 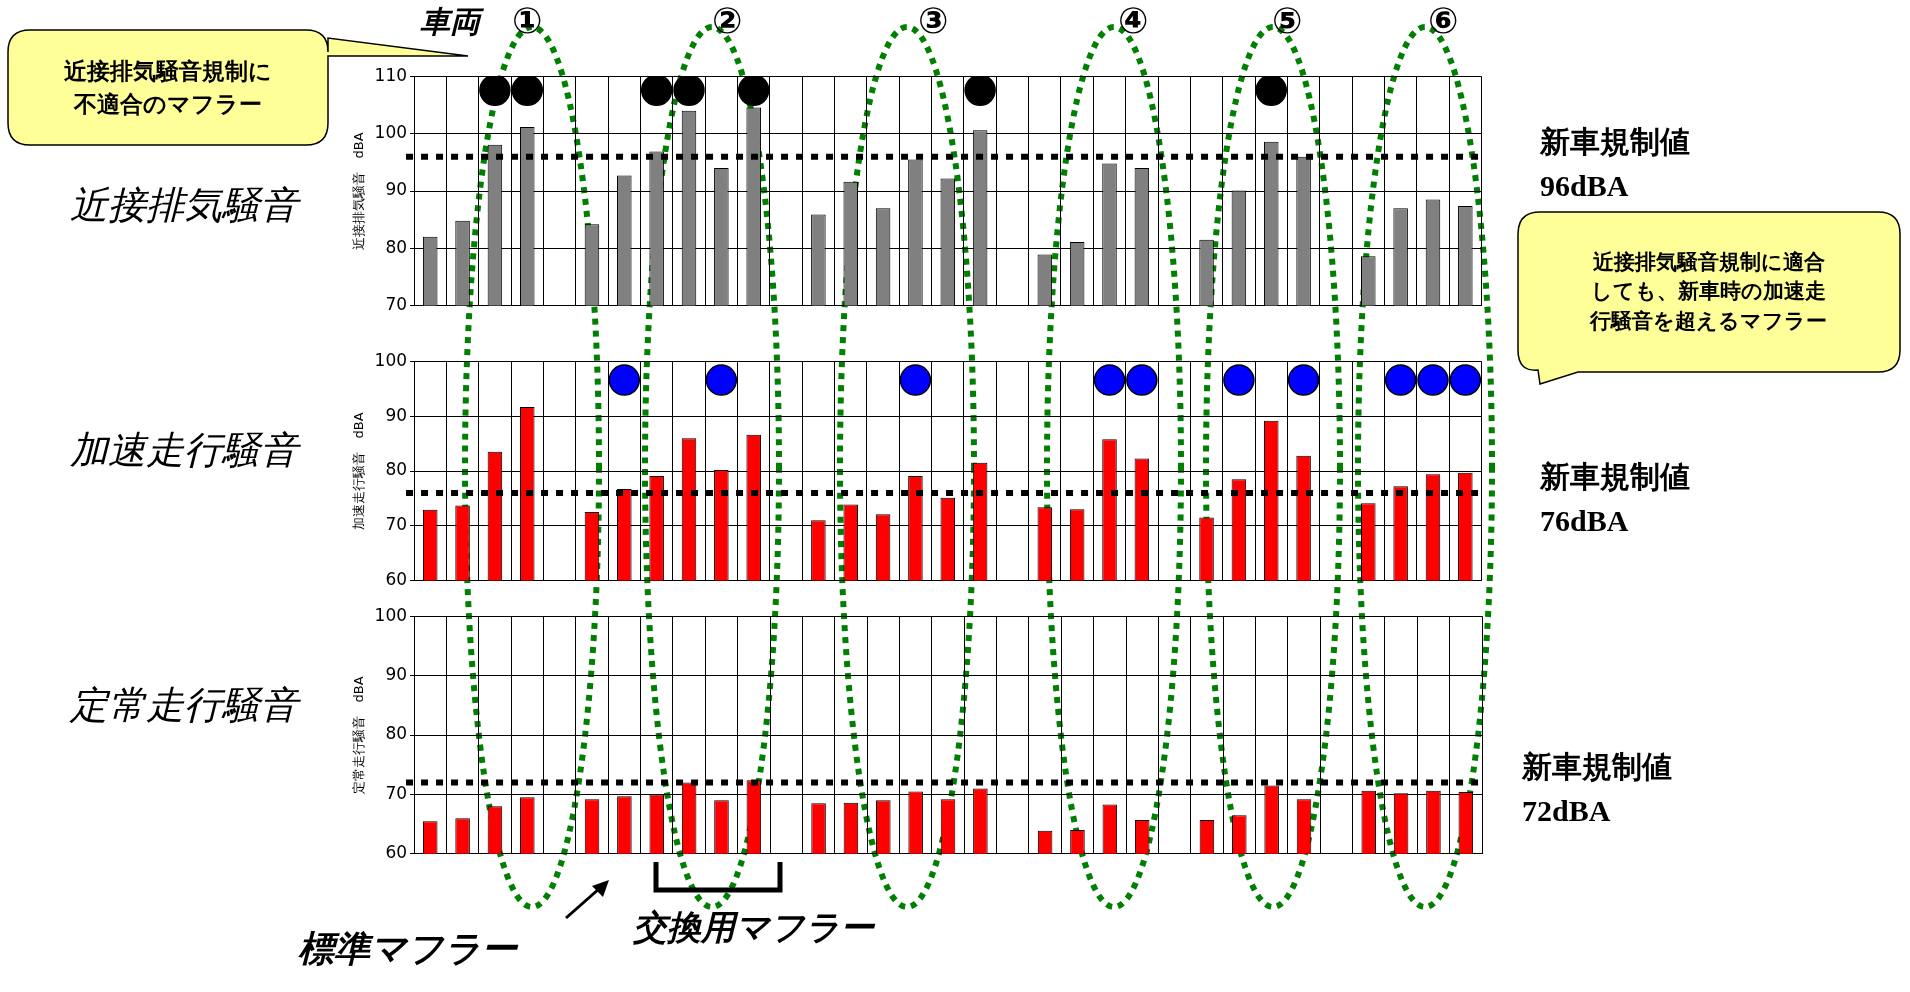 What do you see at coordinates (168, 88) in the screenshot?
I see `text: 近接排気騒音規制に不適合のマフラー` at bounding box center [168, 88].